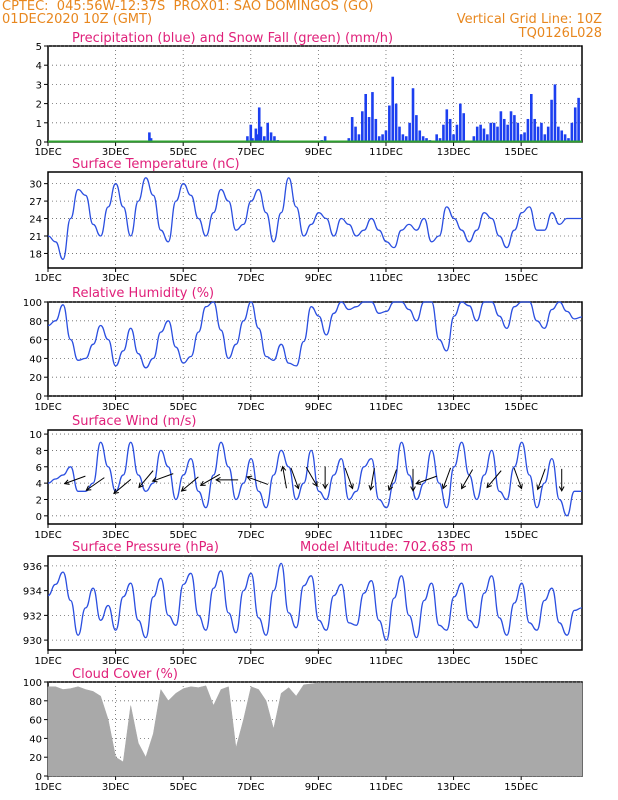  Describe the element at coordinates (529, 19) in the screenshot. I see `header-grid-note: Vertical Grid Line: 10Z` at that location.